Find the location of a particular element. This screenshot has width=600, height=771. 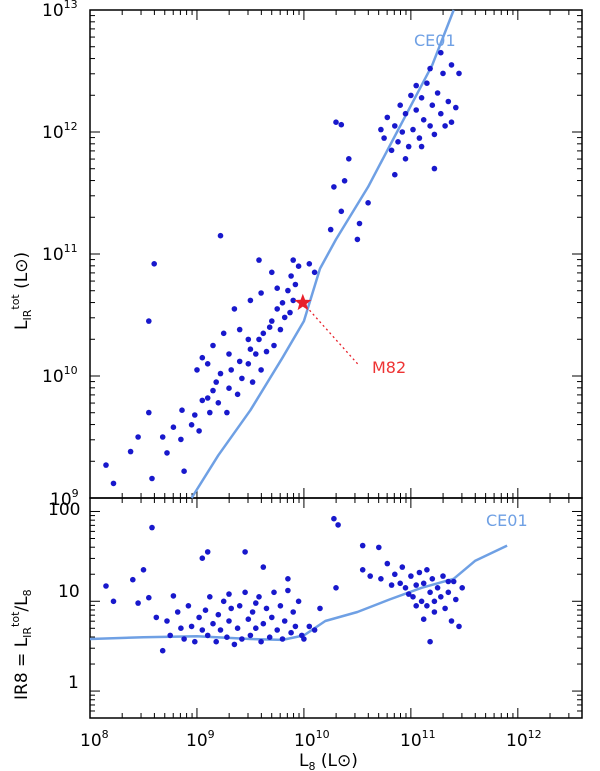

top-y-tick-labels: 109 1010 1011 1012 1013 is located at coordinates (60, 255).